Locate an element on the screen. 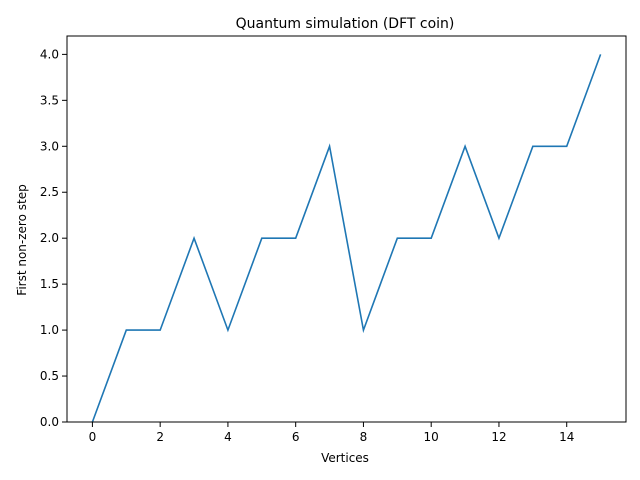  y-tick-label: 1.5 is located at coordinates (49, 284).